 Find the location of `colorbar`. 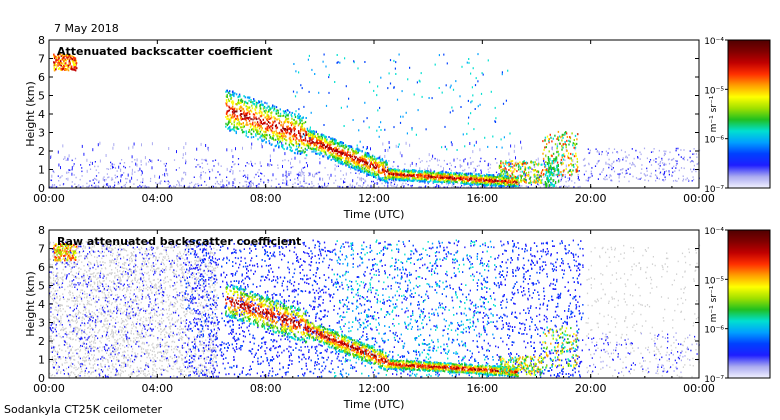

colorbar is located at coordinates (749, 114).